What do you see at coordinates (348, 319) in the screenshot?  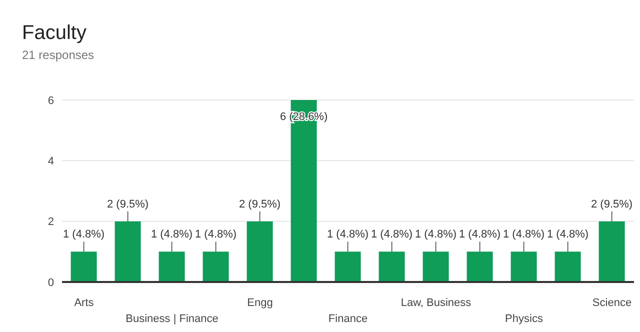 I see `x-tick-label: Finance` at bounding box center [348, 319].